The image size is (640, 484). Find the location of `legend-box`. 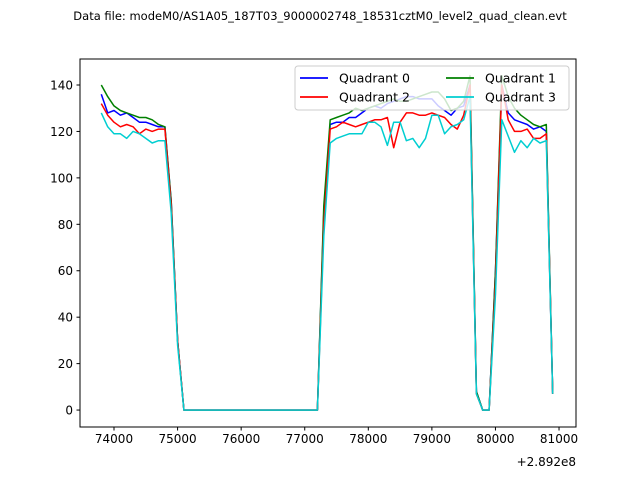

legend-box is located at coordinates (432, 88).